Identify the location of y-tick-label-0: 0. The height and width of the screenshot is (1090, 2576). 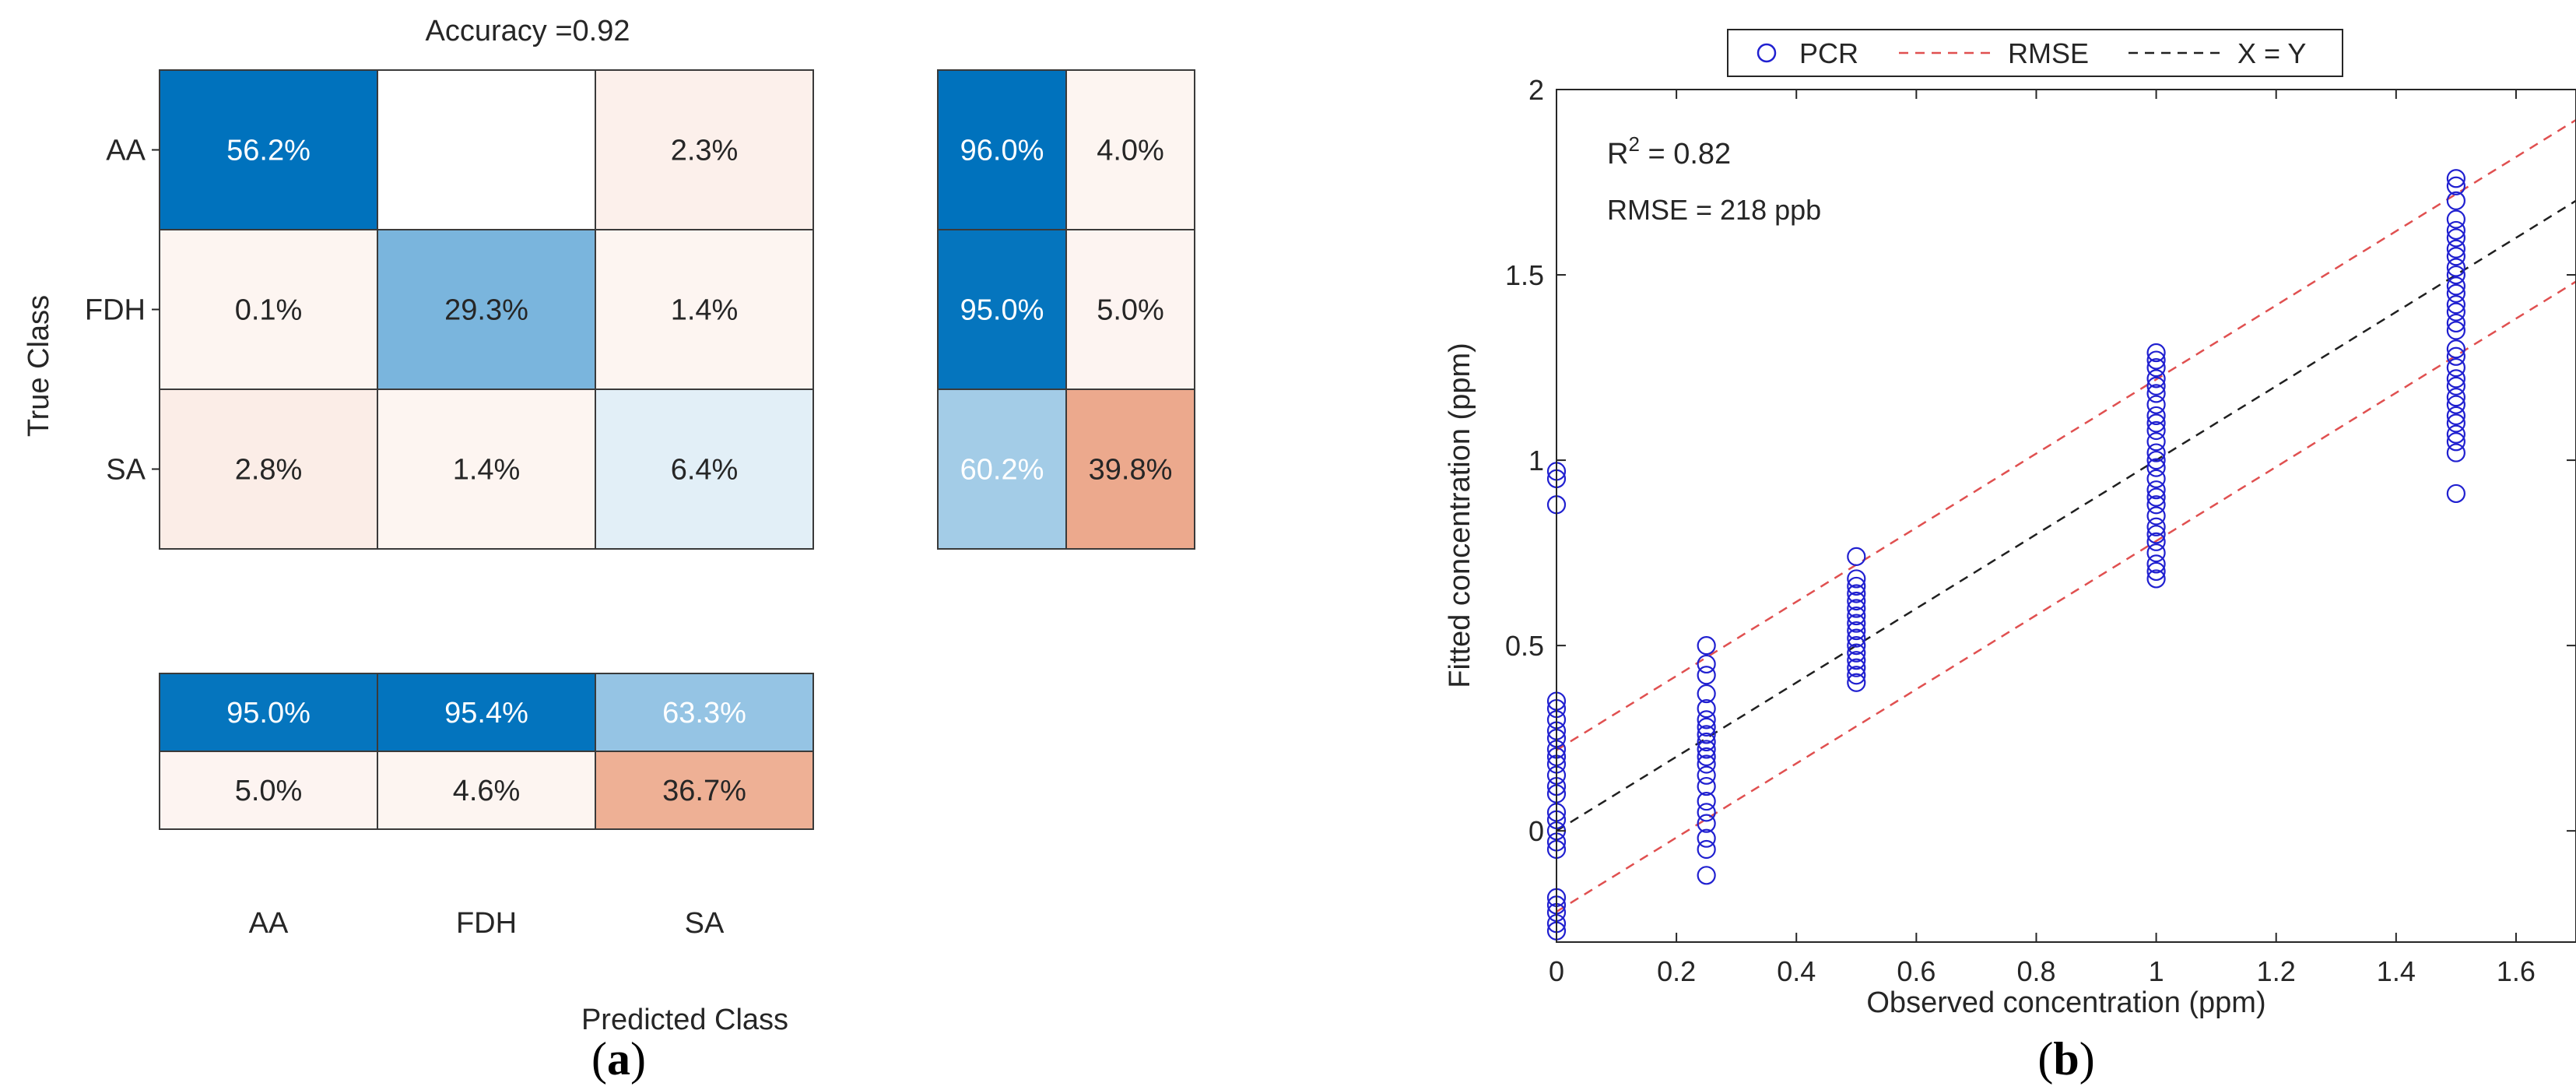
(1536, 831).